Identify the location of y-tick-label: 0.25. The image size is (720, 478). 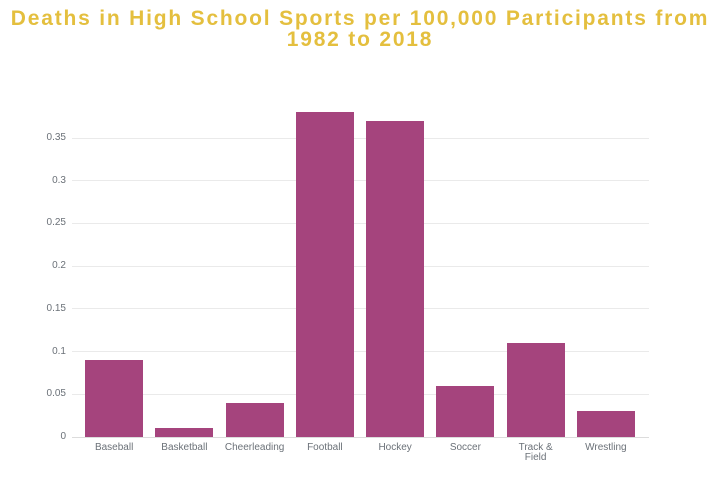
(56, 223).